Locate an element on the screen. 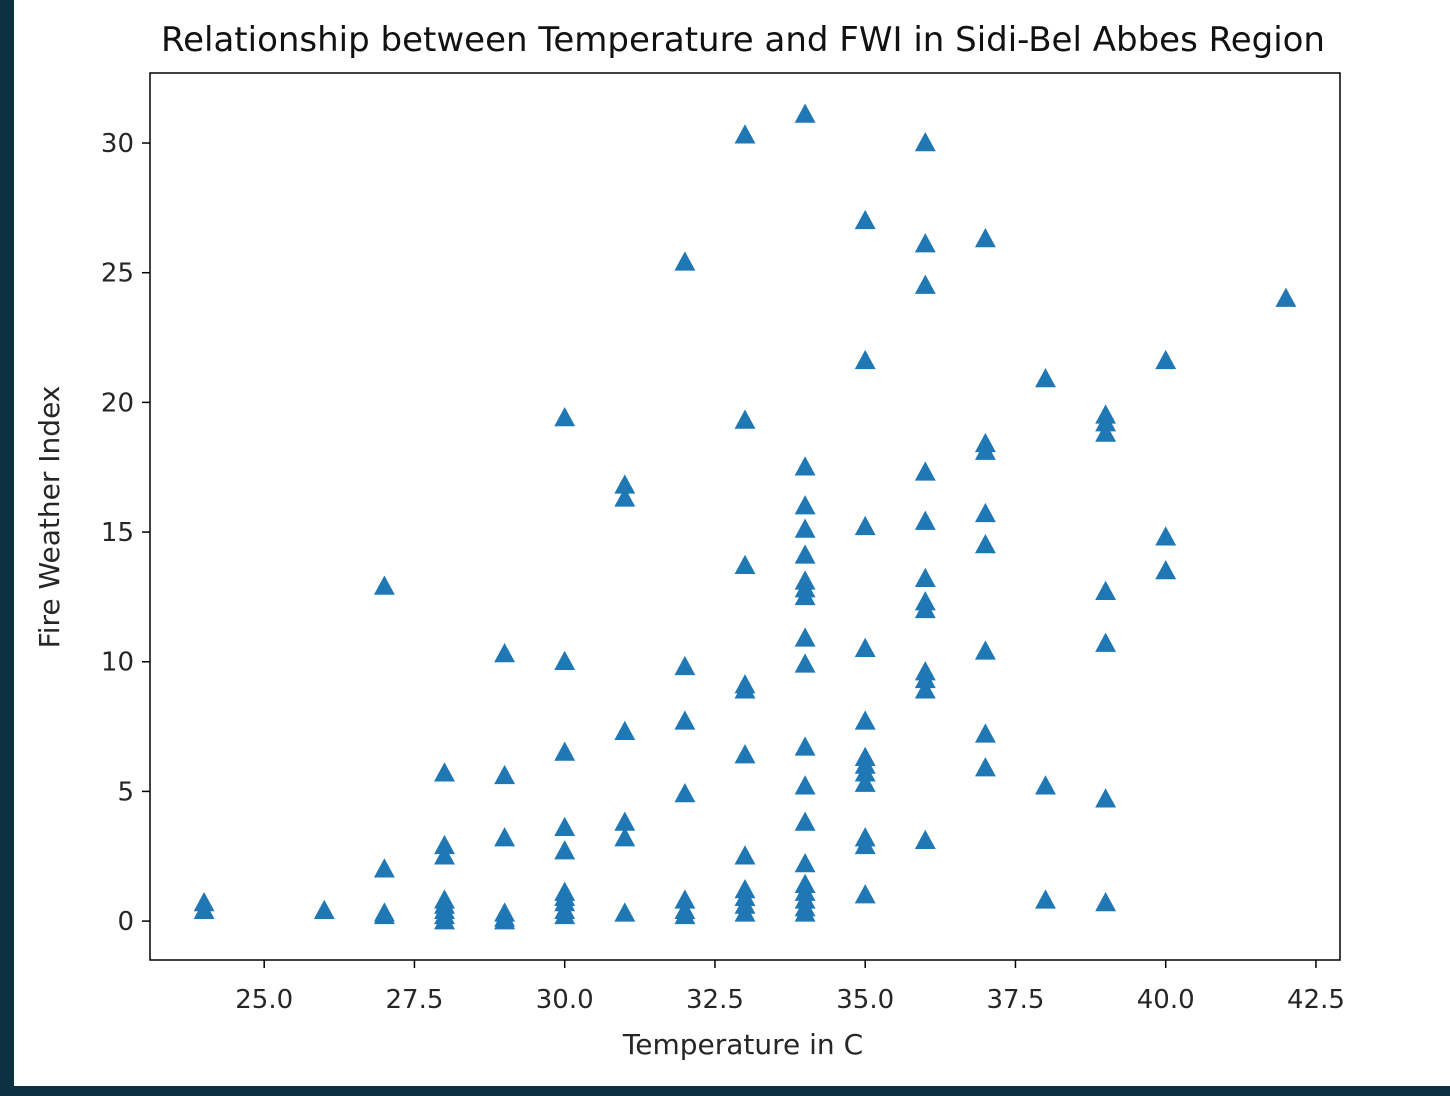  y-tick-label: 5 is located at coordinates (125, 792).